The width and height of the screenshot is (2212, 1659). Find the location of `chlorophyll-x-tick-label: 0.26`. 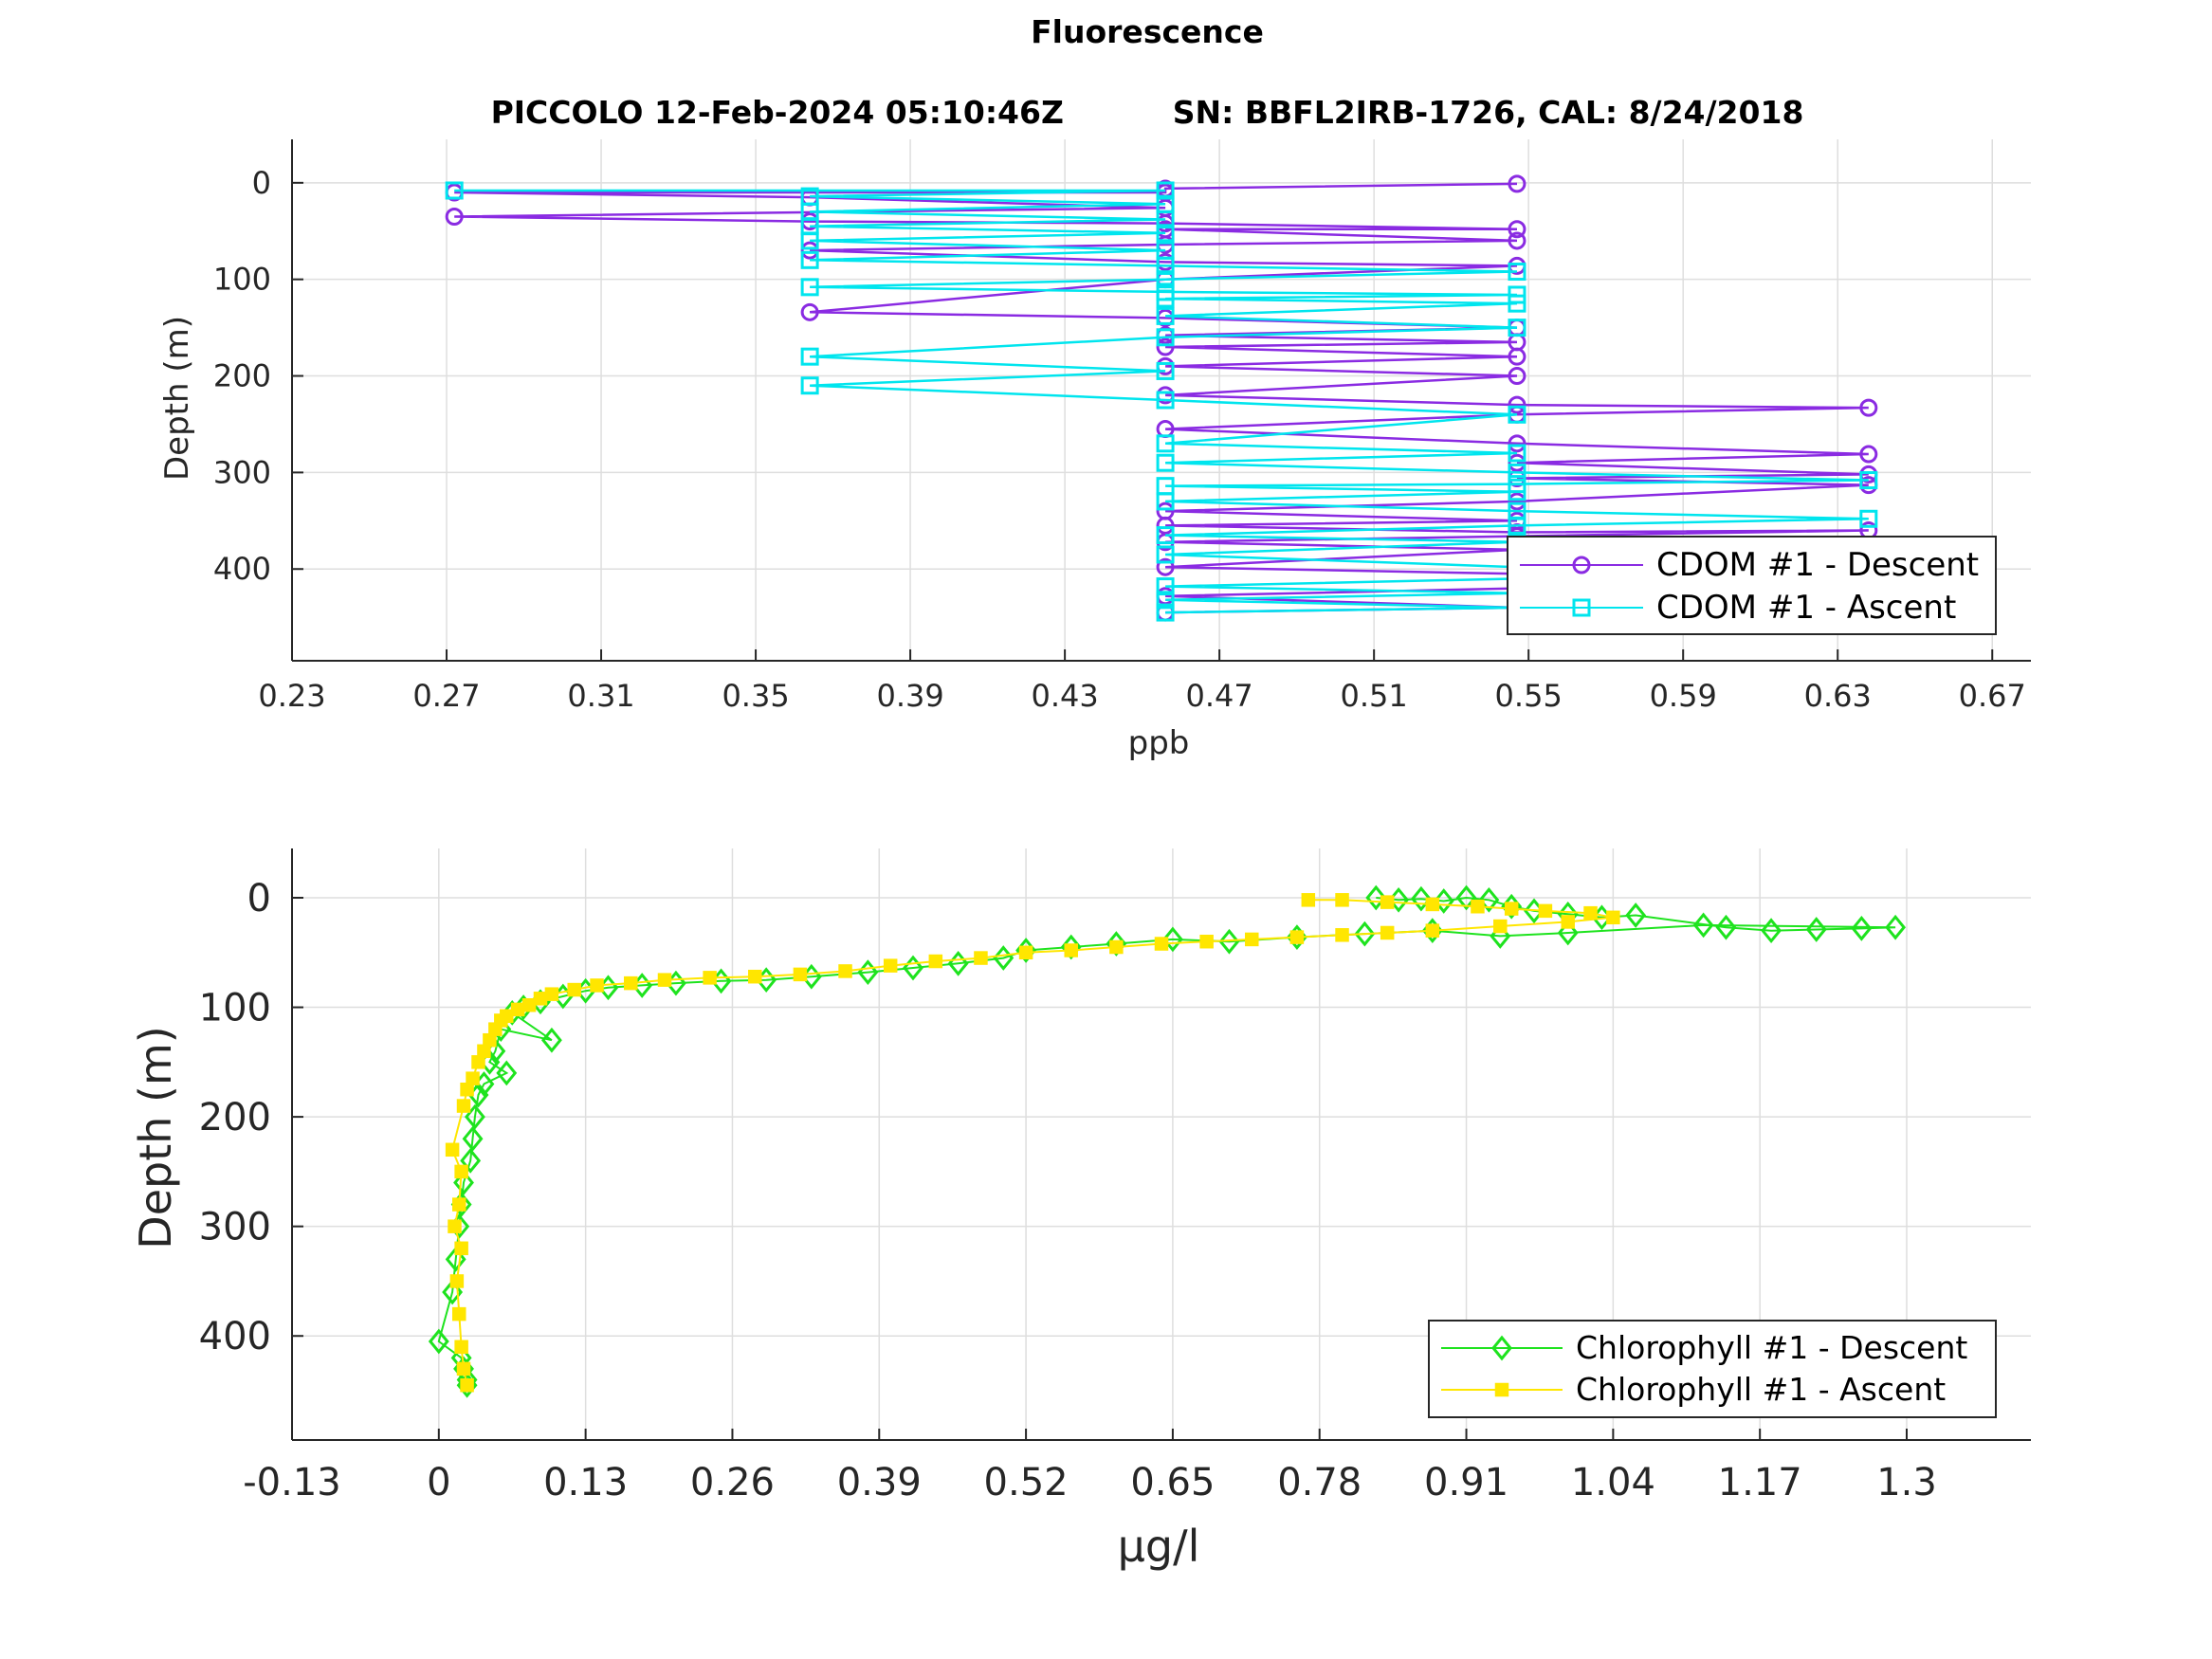

chlorophyll-x-tick-label: 0.26 is located at coordinates (732, 1482).